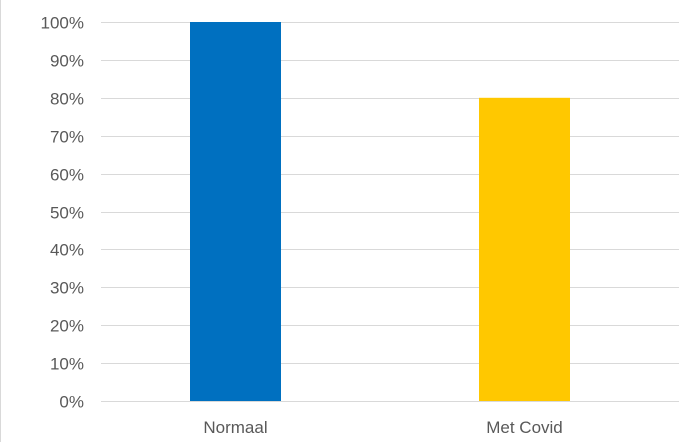  I want to click on x-category-label: Met Covid, so click(524, 427).